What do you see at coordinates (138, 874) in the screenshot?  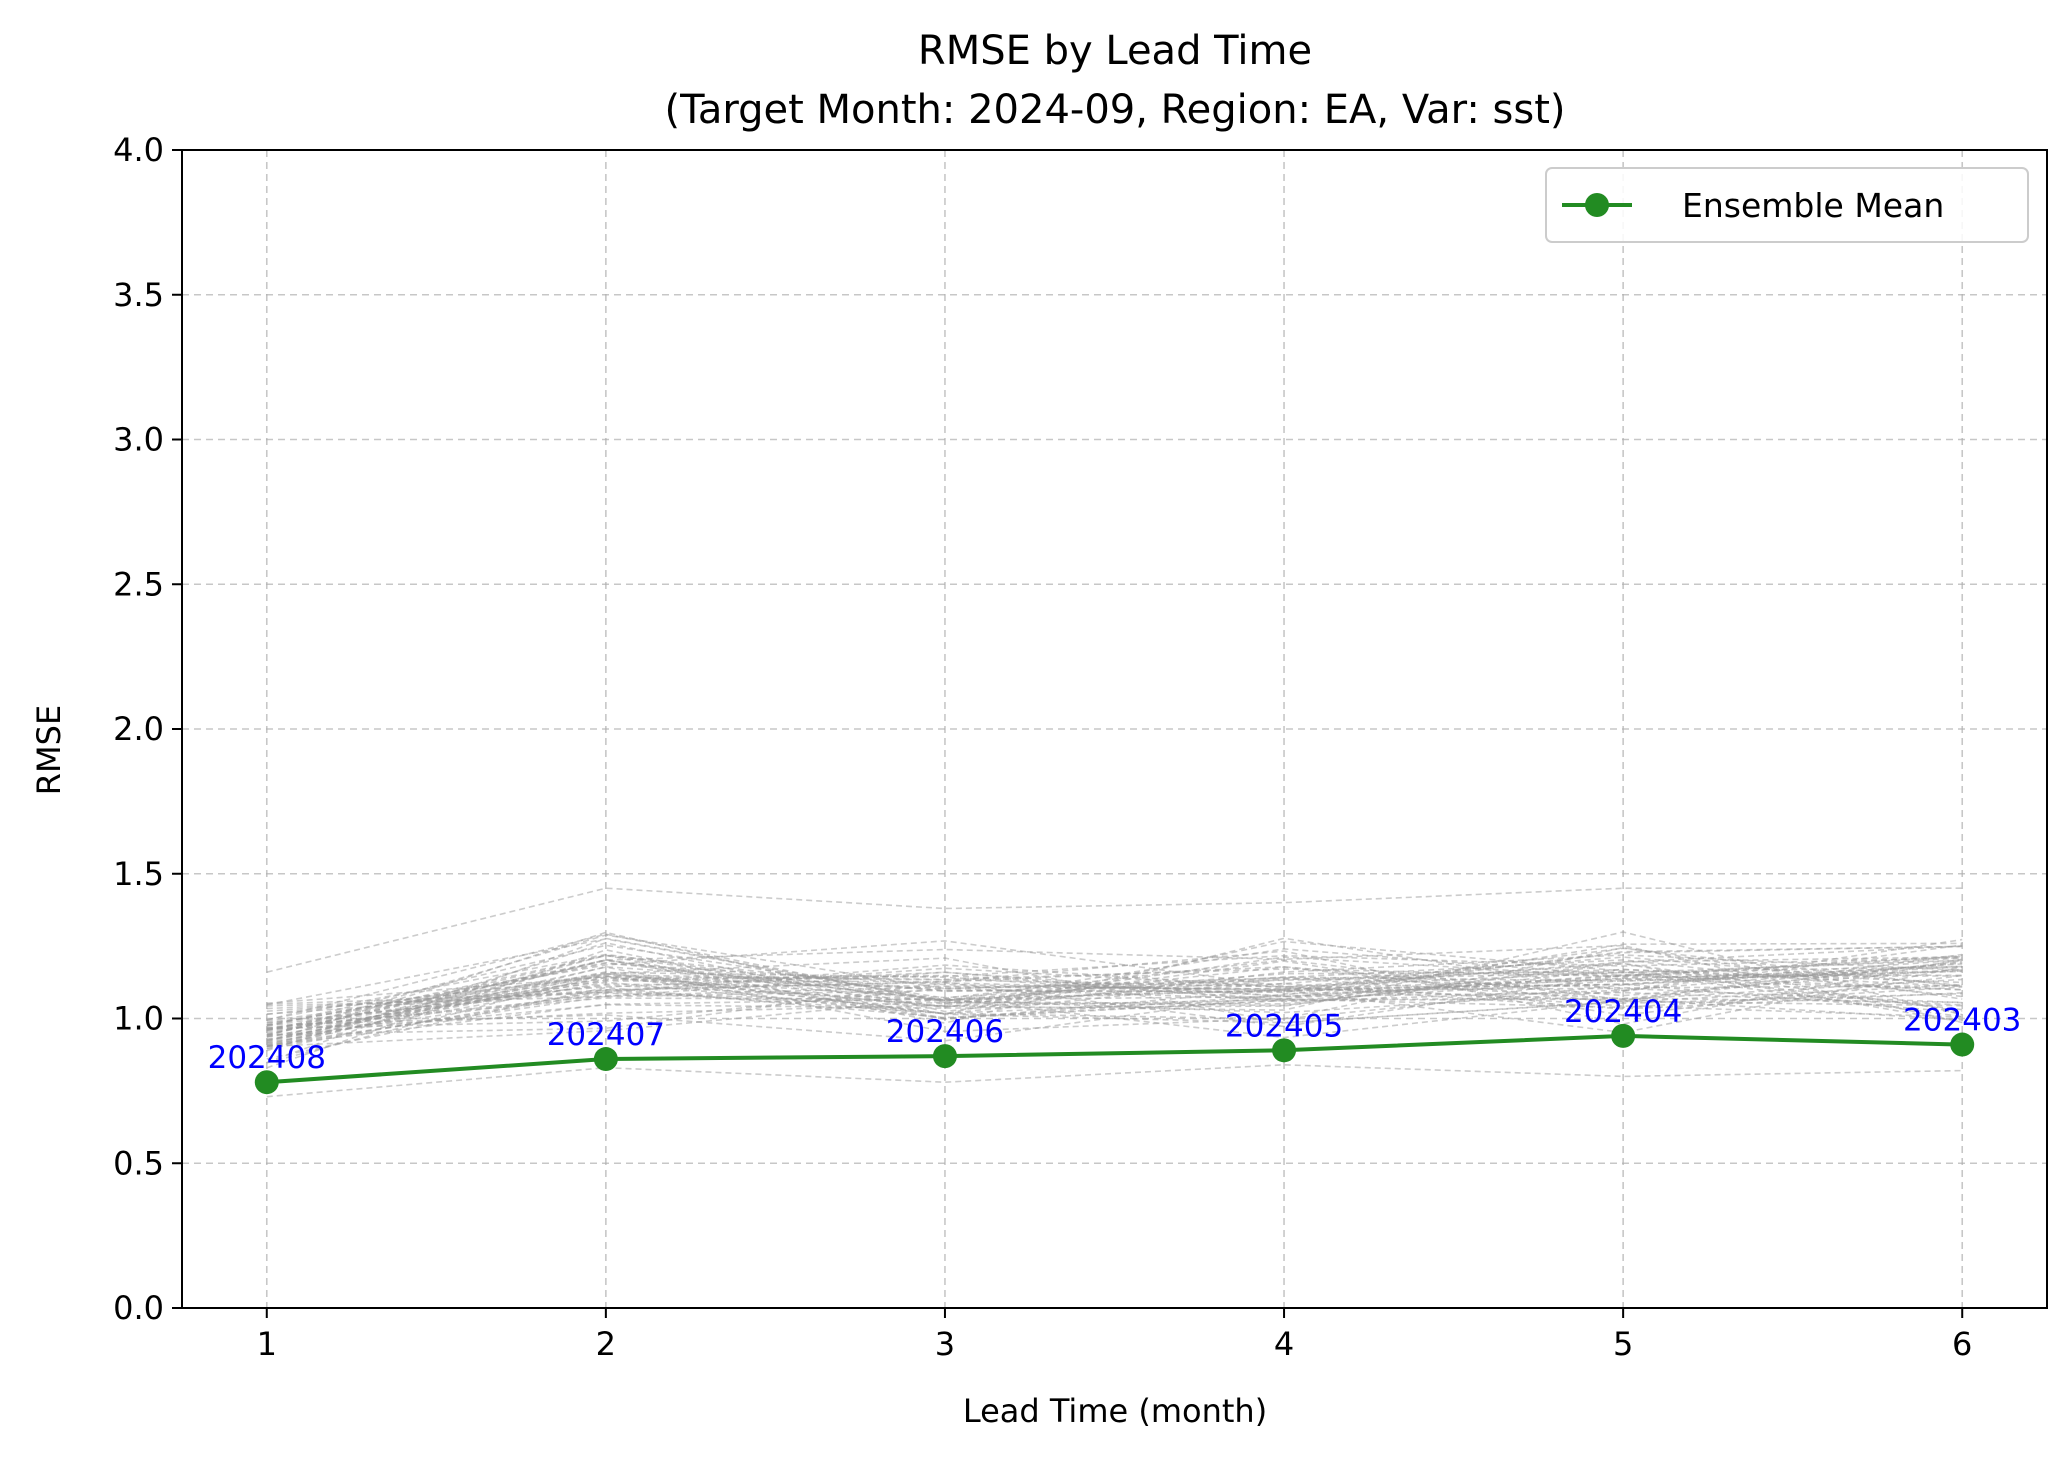 I see `y-tick-label: 1.5` at bounding box center [138, 874].